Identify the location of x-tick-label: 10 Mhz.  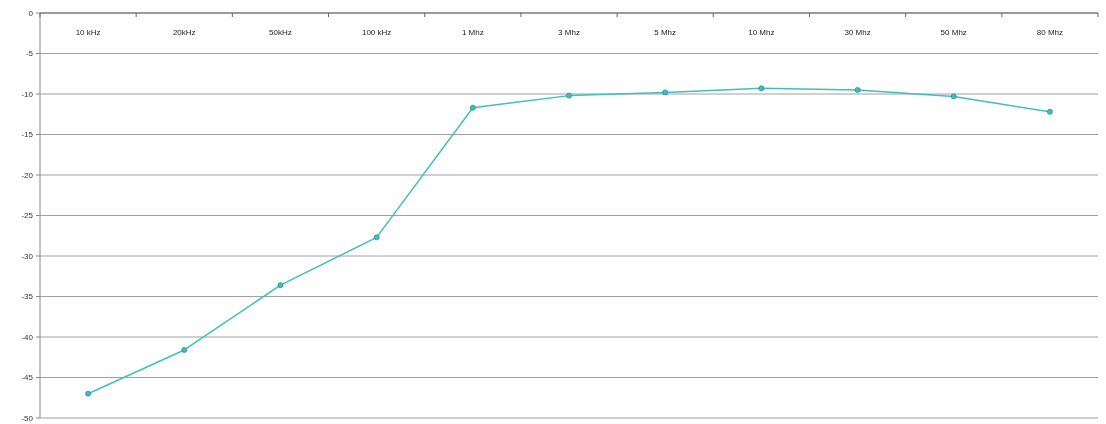
(761, 32).